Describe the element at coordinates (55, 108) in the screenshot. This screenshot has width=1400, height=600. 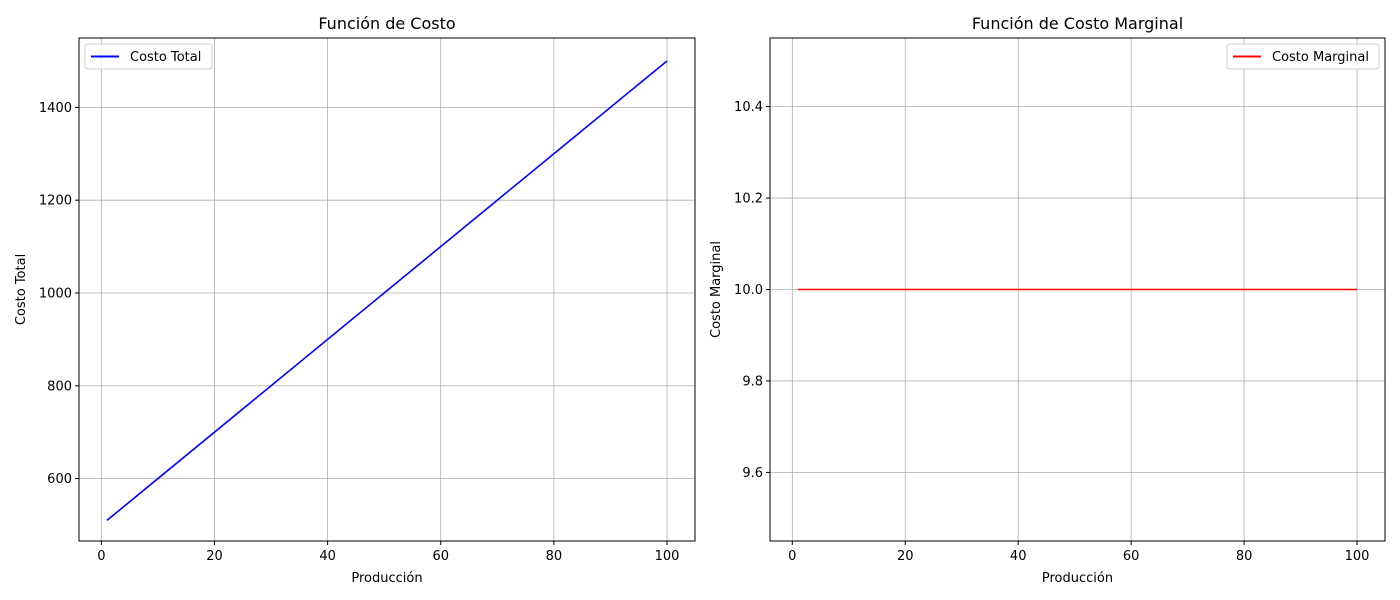
I see `y-tick-label: 1400` at that location.